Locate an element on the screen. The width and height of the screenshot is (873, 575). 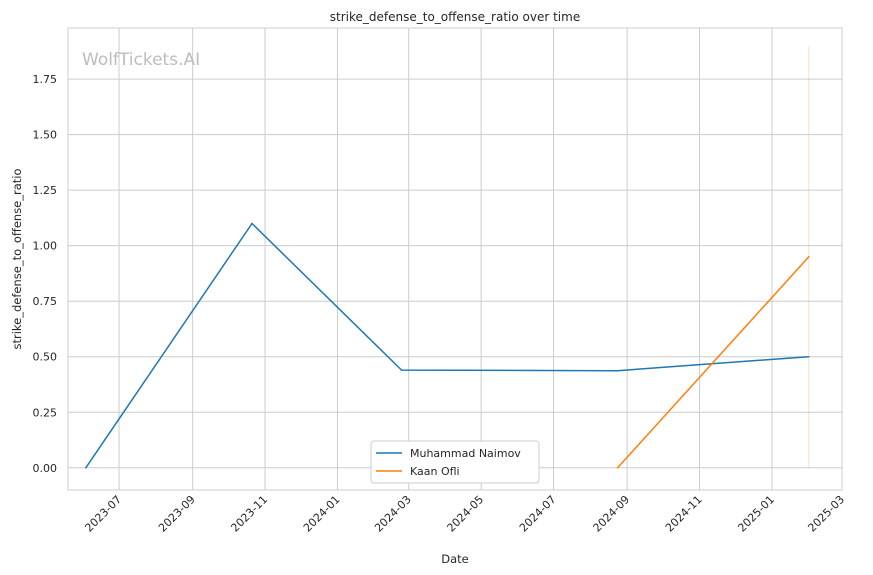
y-tick-label: 0.50 is located at coordinates (45, 357).